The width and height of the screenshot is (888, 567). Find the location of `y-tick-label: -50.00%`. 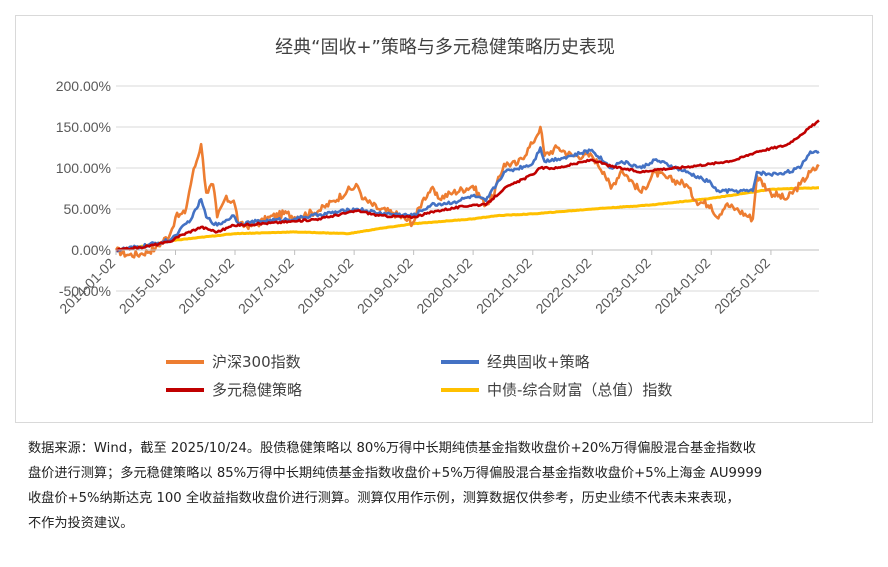

y-tick-label: -50.00% is located at coordinates (85, 291).